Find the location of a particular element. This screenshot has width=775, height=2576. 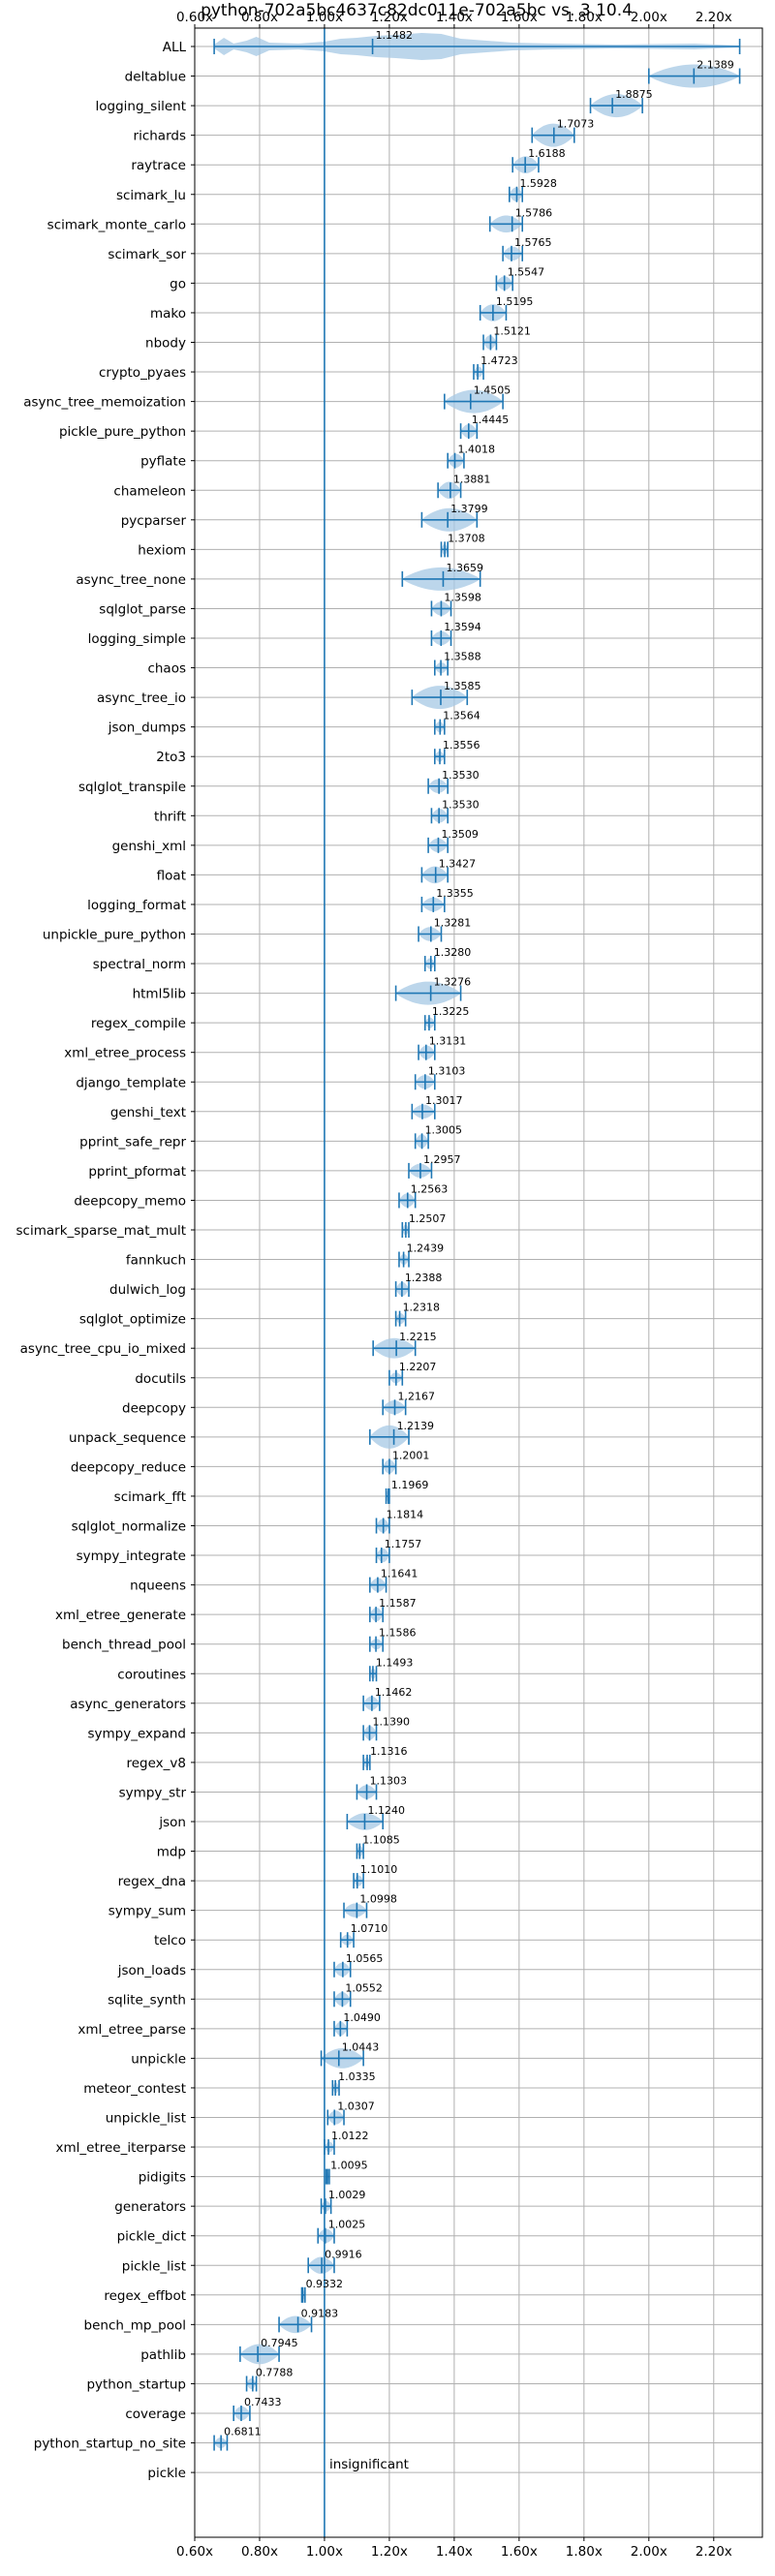

value-label: 0.9916 is located at coordinates (343, 2254).